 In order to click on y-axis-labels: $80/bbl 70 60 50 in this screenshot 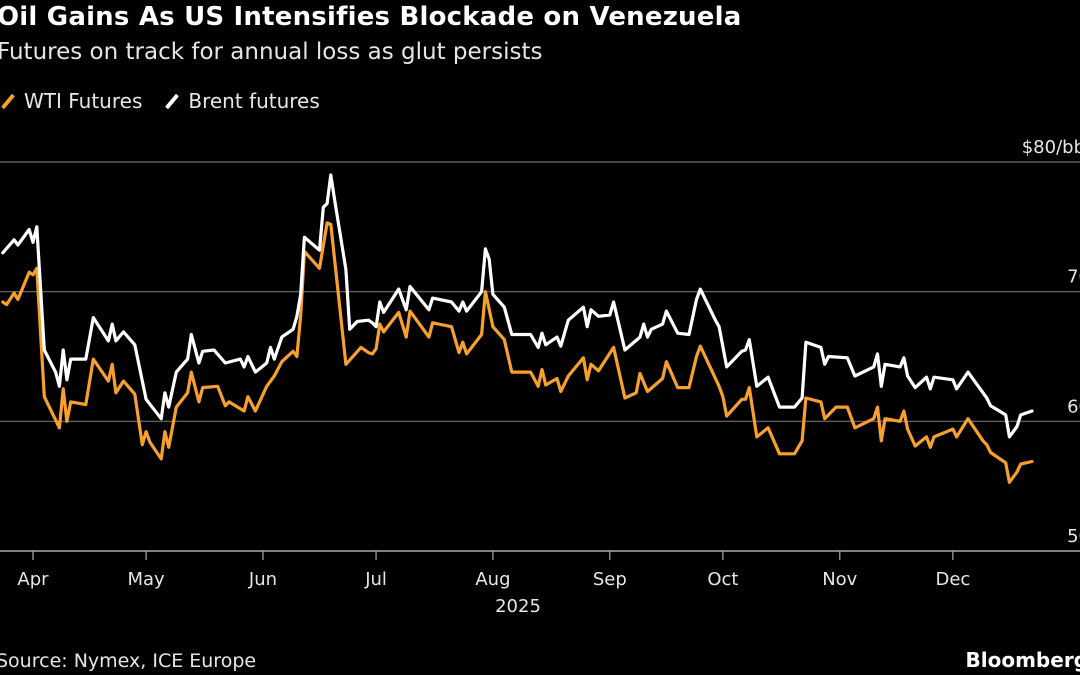, I will do `click(1051, 342)`.